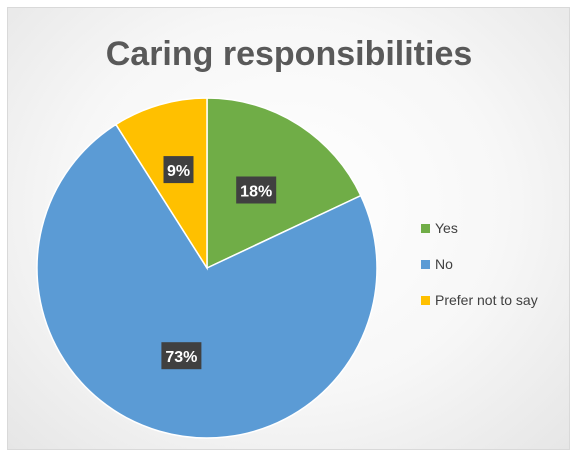  What do you see at coordinates (425, 300) in the screenshot?
I see `legend-swatch-prefer-not-to-say` at bounding box center [425, 300].